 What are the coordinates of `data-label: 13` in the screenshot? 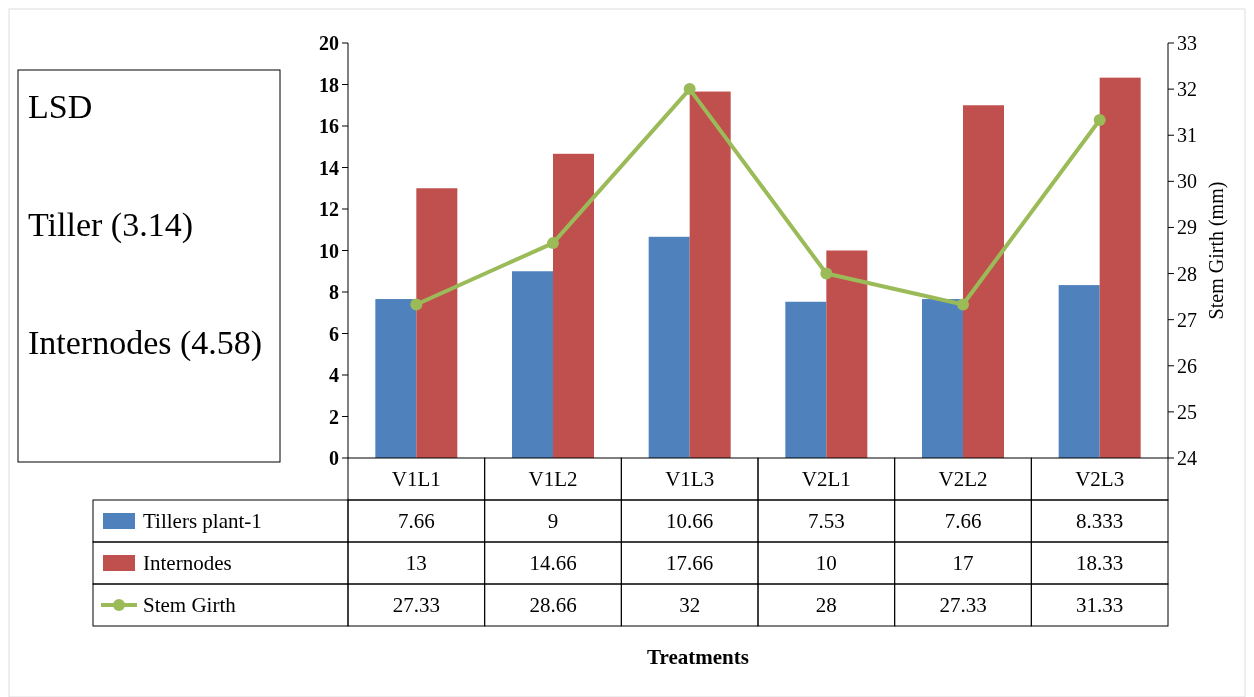 It's located at (416, 563).